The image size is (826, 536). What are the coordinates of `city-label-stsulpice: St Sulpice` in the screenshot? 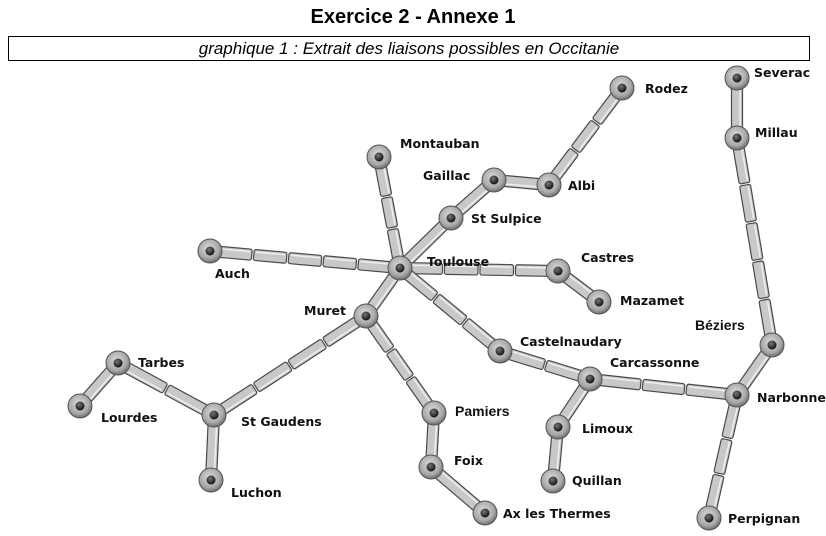 It's located at (506, 218).